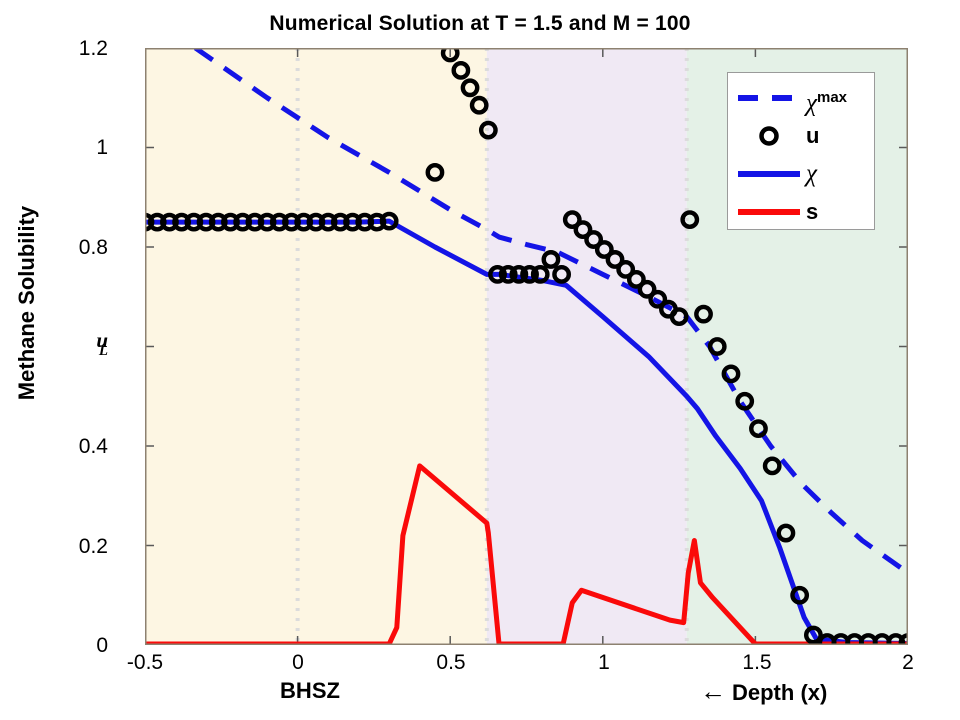 The height and width of the screenshot is (720, 960). I want to click on x-tick-label-1.5: 1.5, so click(757, 662).